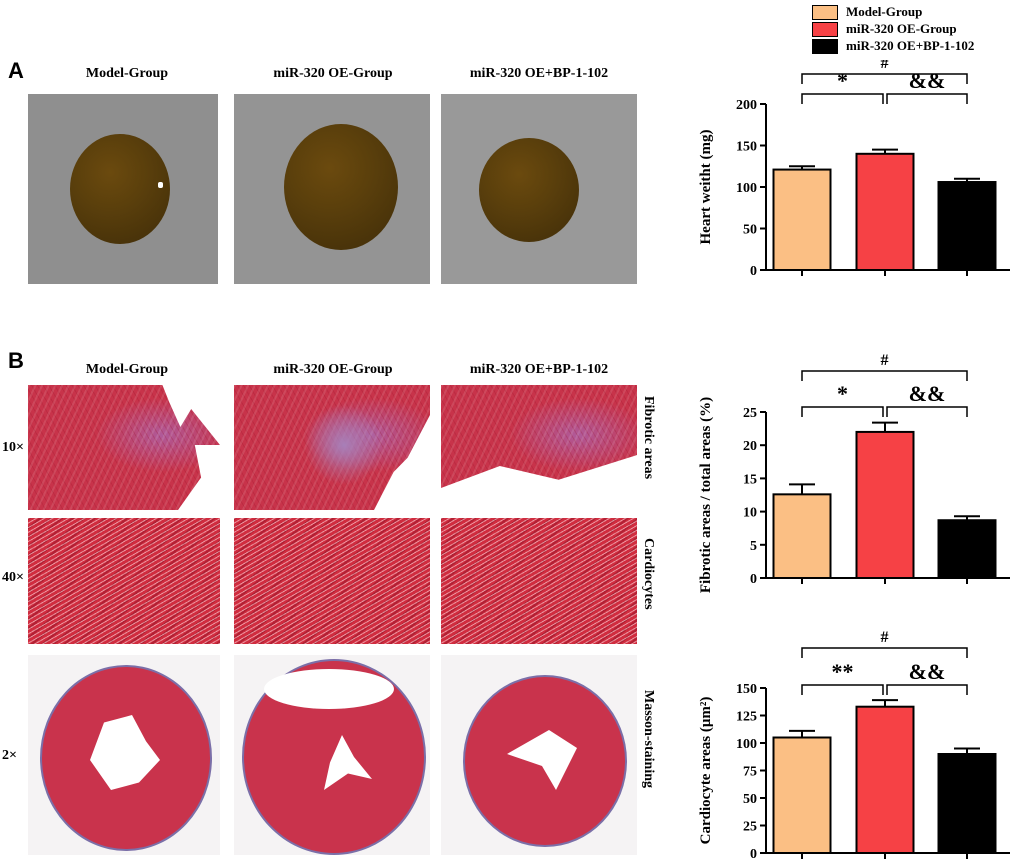  I want to click on y-tick-label: 200, so click(746, 105).